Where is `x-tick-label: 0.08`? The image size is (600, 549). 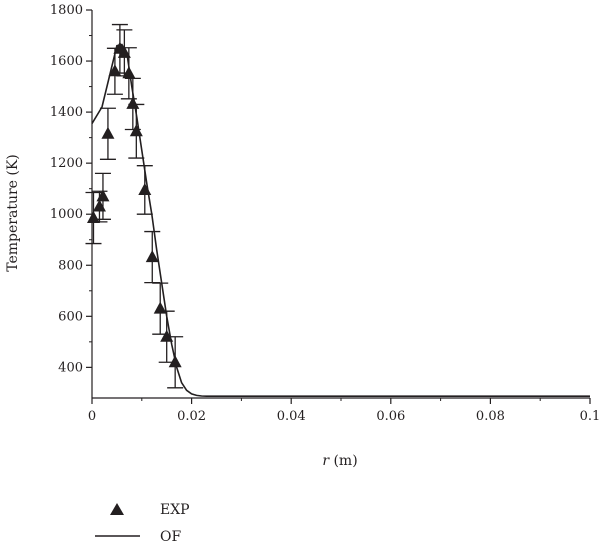 x-tick-label: 0.08 is located at coordinates (490, 416).